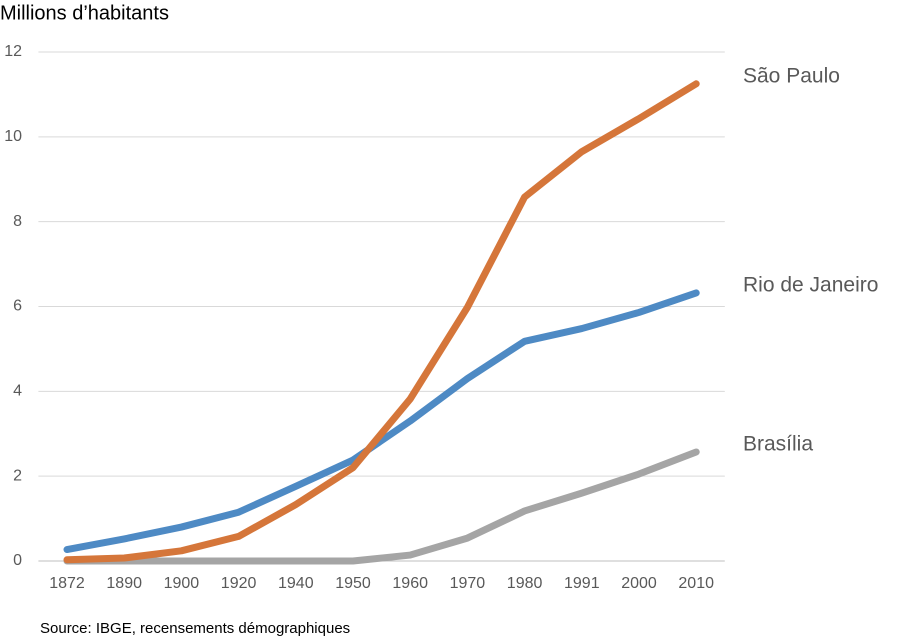 The image size is (900, 641). I want to click on y-tick-label: 0, so click(17, 560).